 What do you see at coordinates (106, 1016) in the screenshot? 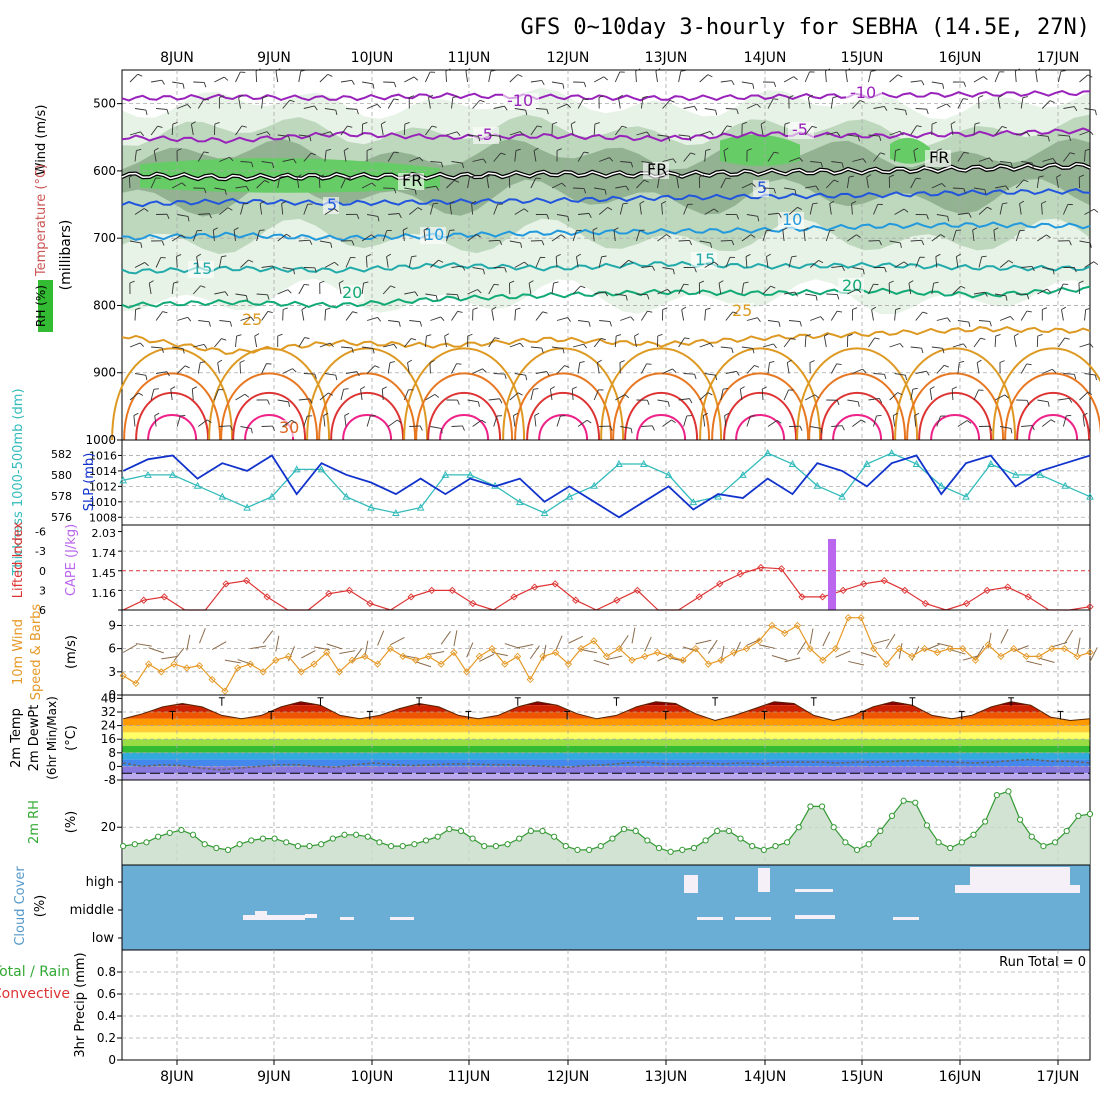
I see `precip-tick-label: 0.4` at bounding box center [106, 1016].